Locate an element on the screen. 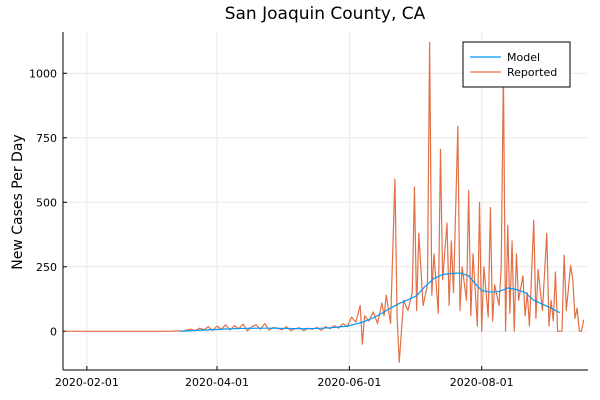  x-tick-label: 2020-08-01 is located at coordinates (482, 382).